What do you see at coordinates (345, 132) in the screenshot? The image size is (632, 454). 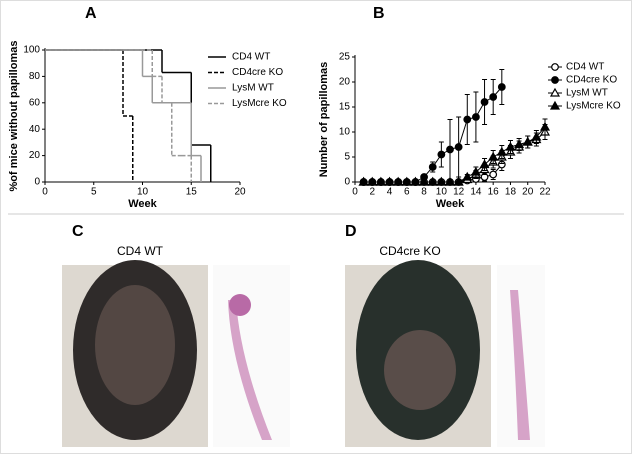 I see `y-tick-label: 10` at bounding box center [345, 132].